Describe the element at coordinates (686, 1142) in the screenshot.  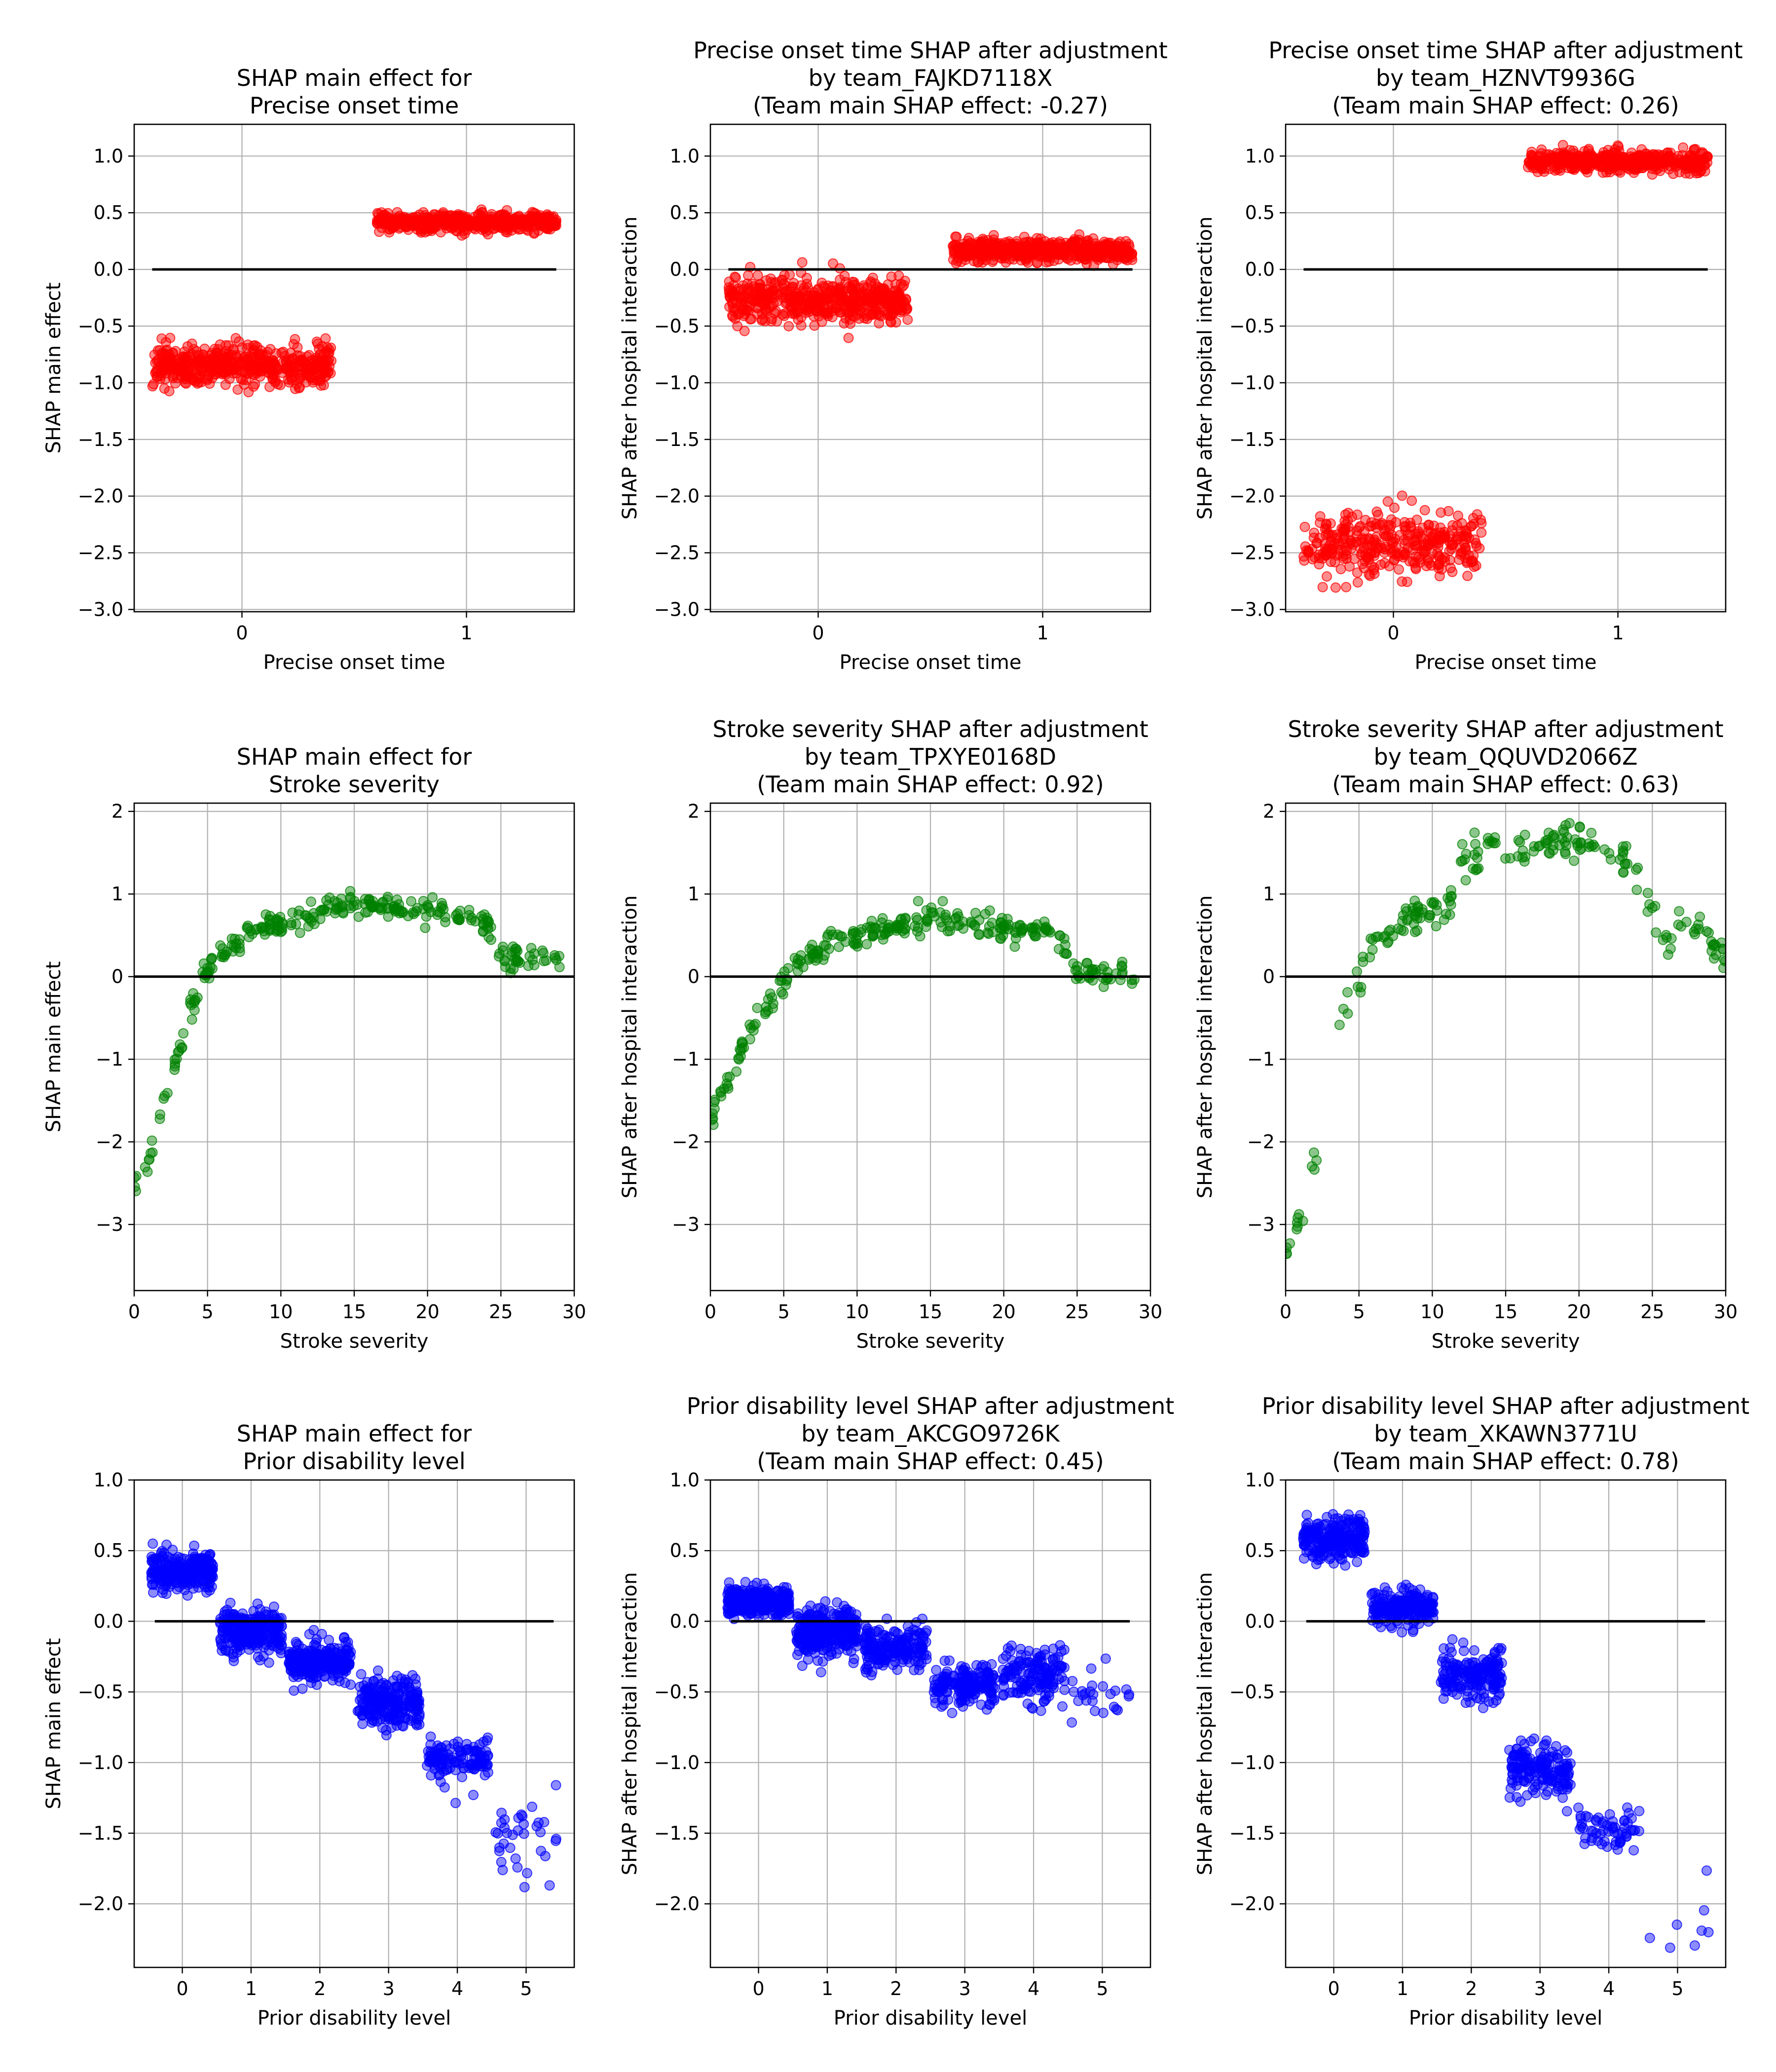
I see `y-tick-label: −2` at that location.